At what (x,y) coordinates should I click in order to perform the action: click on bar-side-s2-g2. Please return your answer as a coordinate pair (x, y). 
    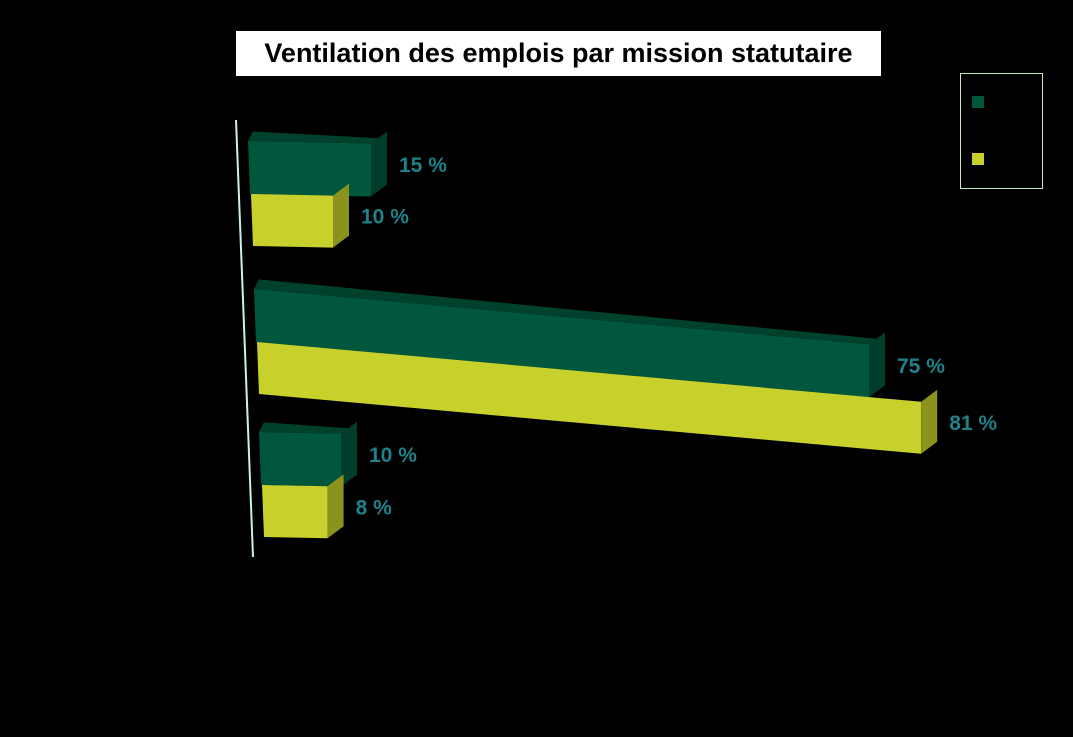
    Looking at the image, I should click on (929, 421).